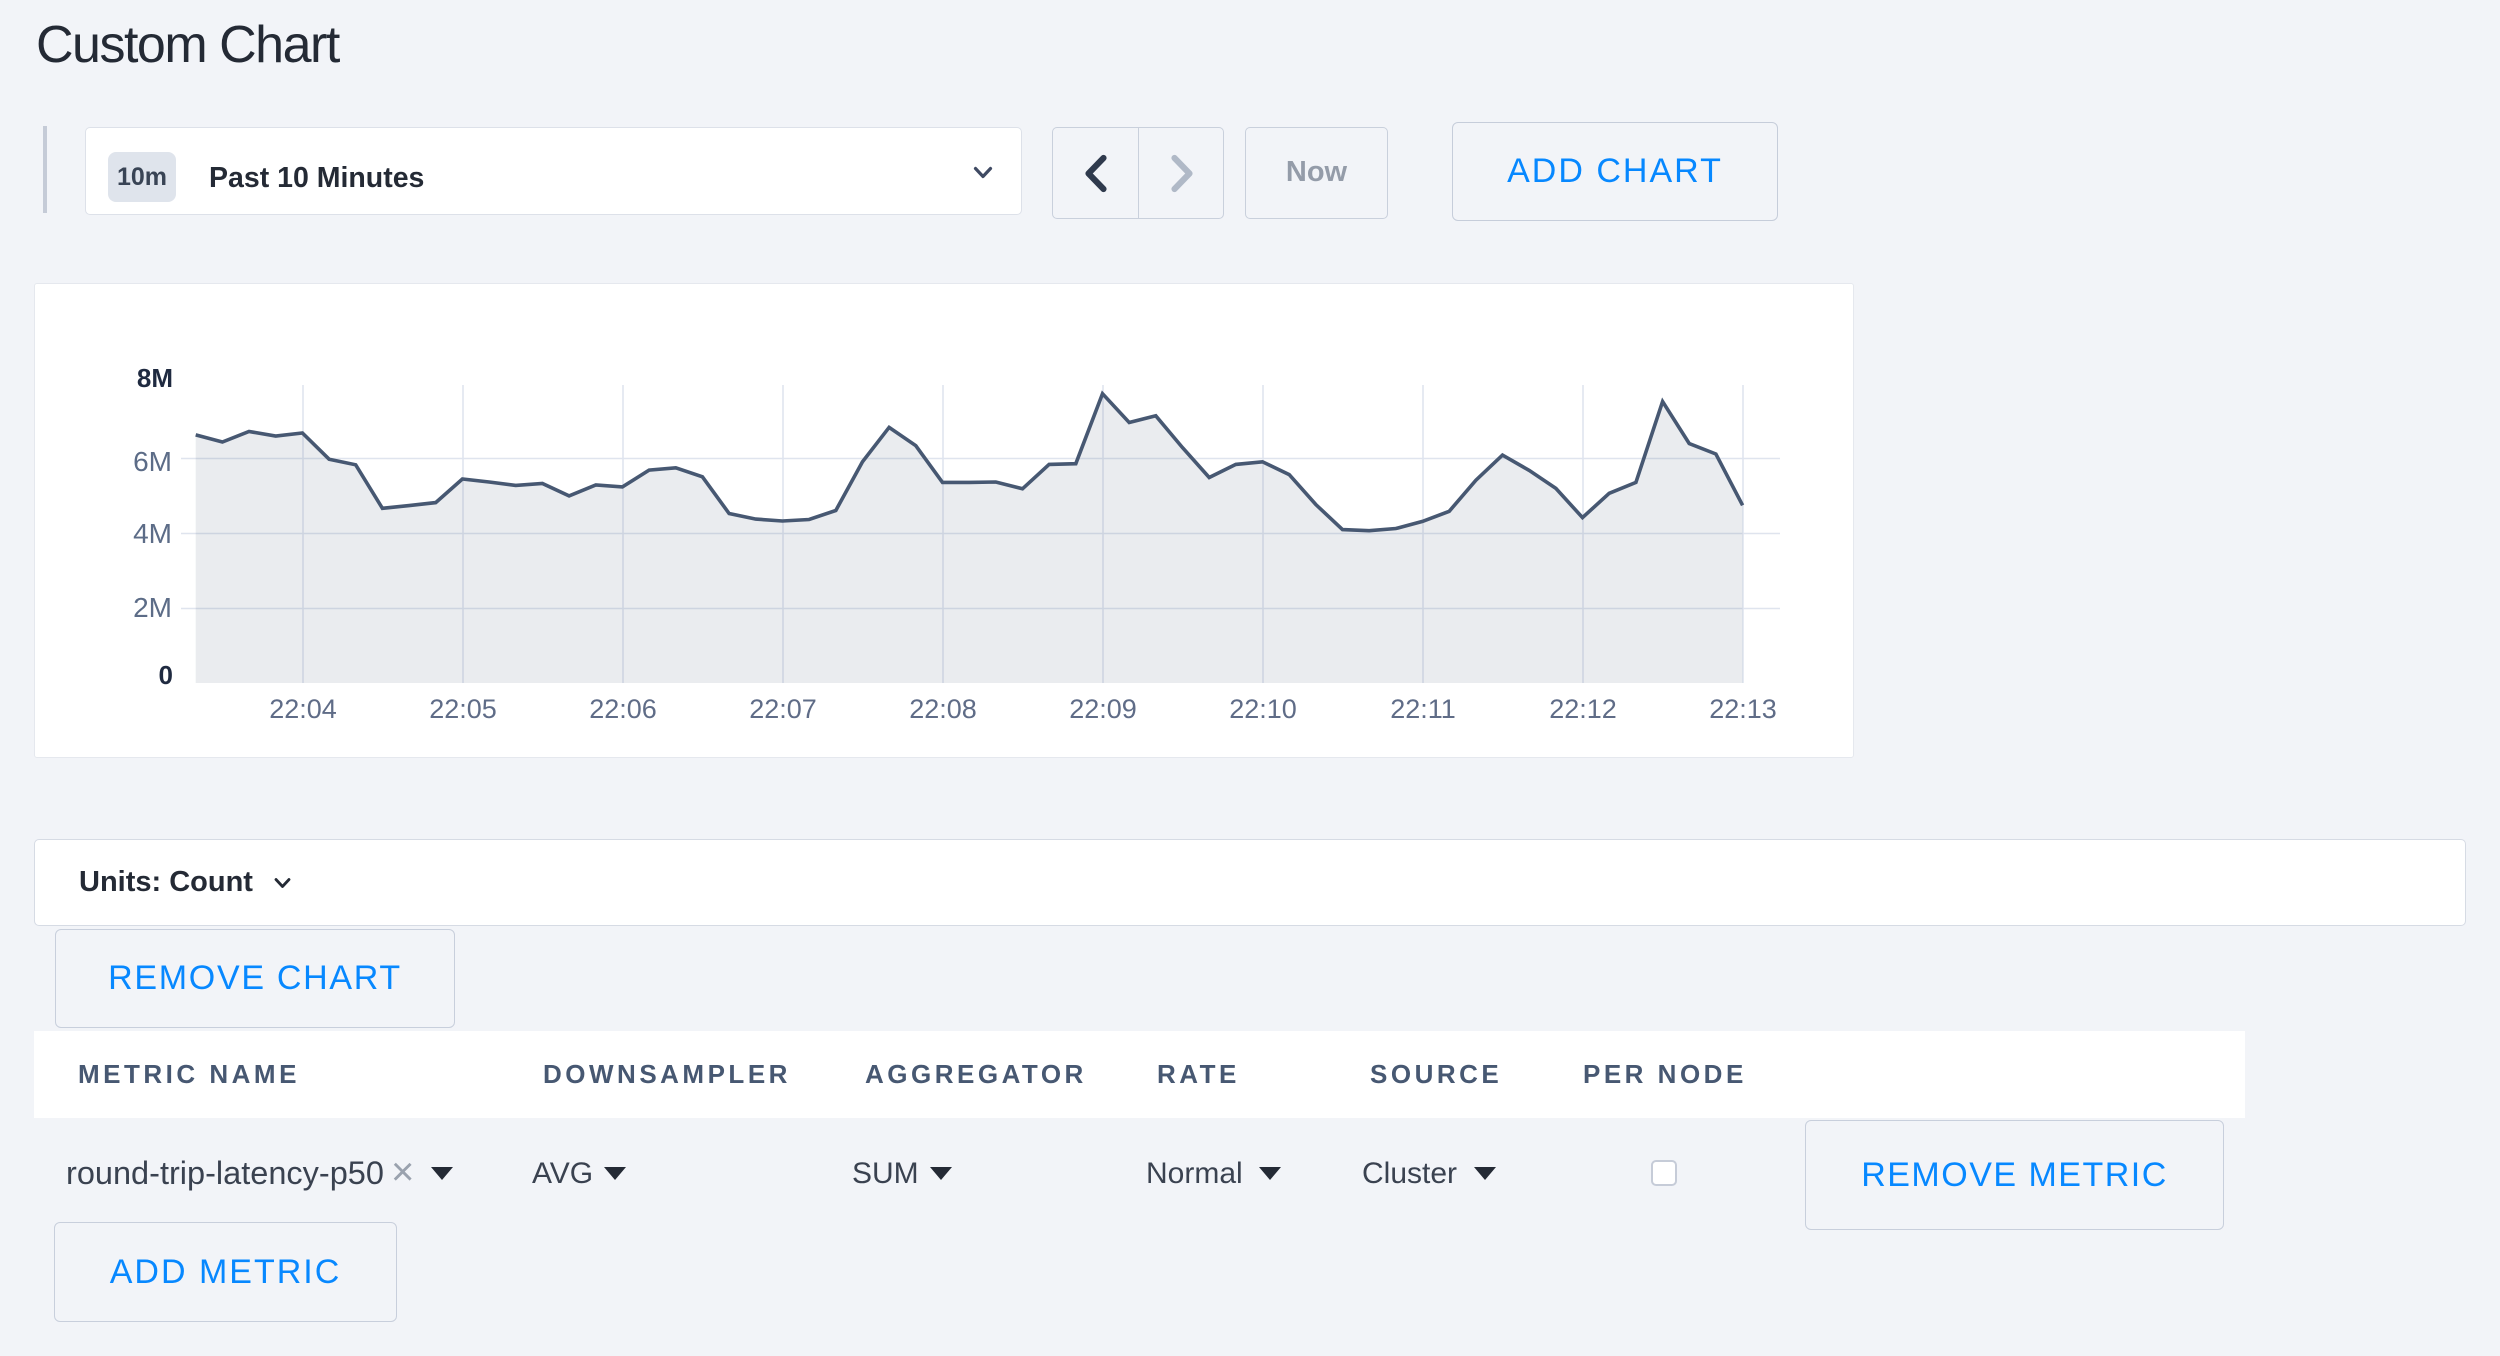 This screenshot has width=2500, height=1356. Describe the element at coordinates (1423, 709) in the screenshot. I see `svg-text: 22:11` at that location.